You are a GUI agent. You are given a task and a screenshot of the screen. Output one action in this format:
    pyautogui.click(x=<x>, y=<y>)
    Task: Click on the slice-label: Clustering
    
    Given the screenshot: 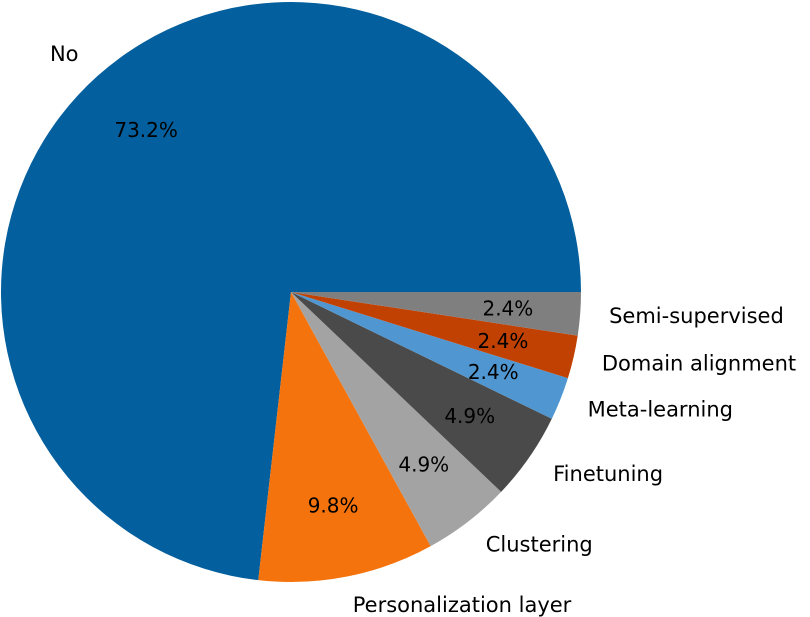 What is the action you would take?
    pyautogui.click(x=539, y=545)
    